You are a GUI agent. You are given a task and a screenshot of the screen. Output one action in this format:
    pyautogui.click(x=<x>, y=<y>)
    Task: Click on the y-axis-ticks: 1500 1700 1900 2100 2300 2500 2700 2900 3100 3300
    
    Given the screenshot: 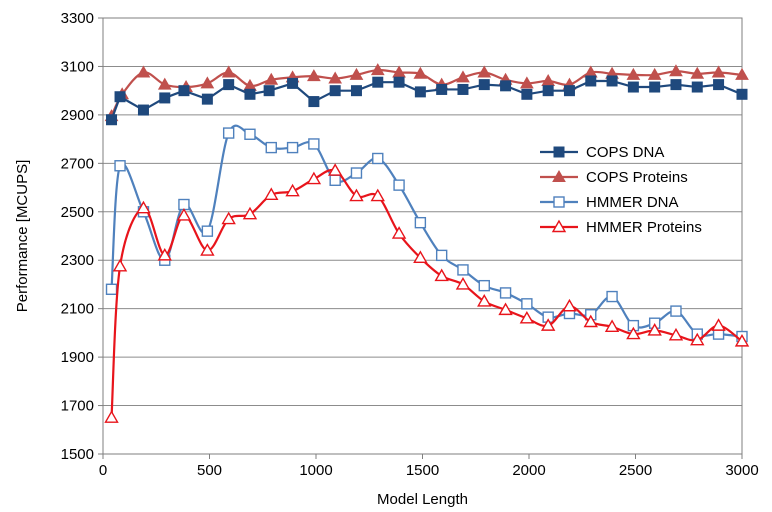 What is the action you would take?
    pyautogui.click(x=82, y=236)
    